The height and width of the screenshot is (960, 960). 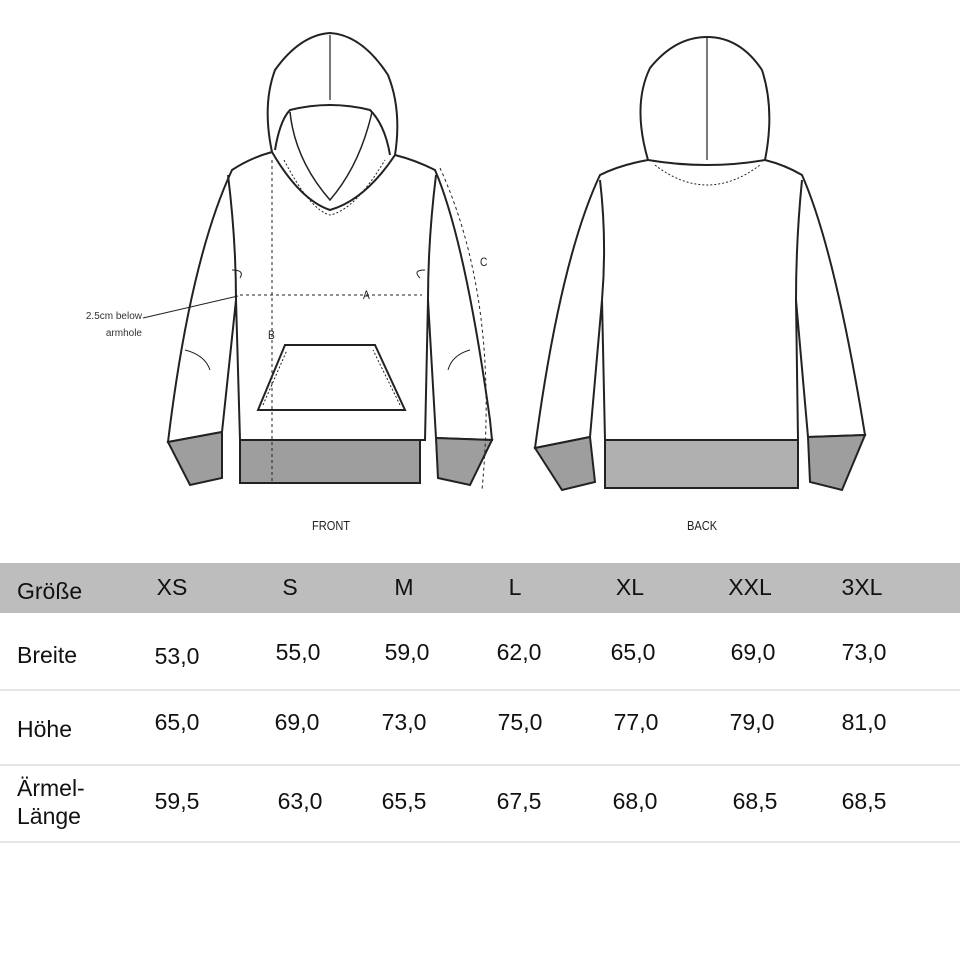 What do you see at coordinates (520, 722) in the screenshot?
I see `table-cell: 75,0` at bounding box center [520, 722].